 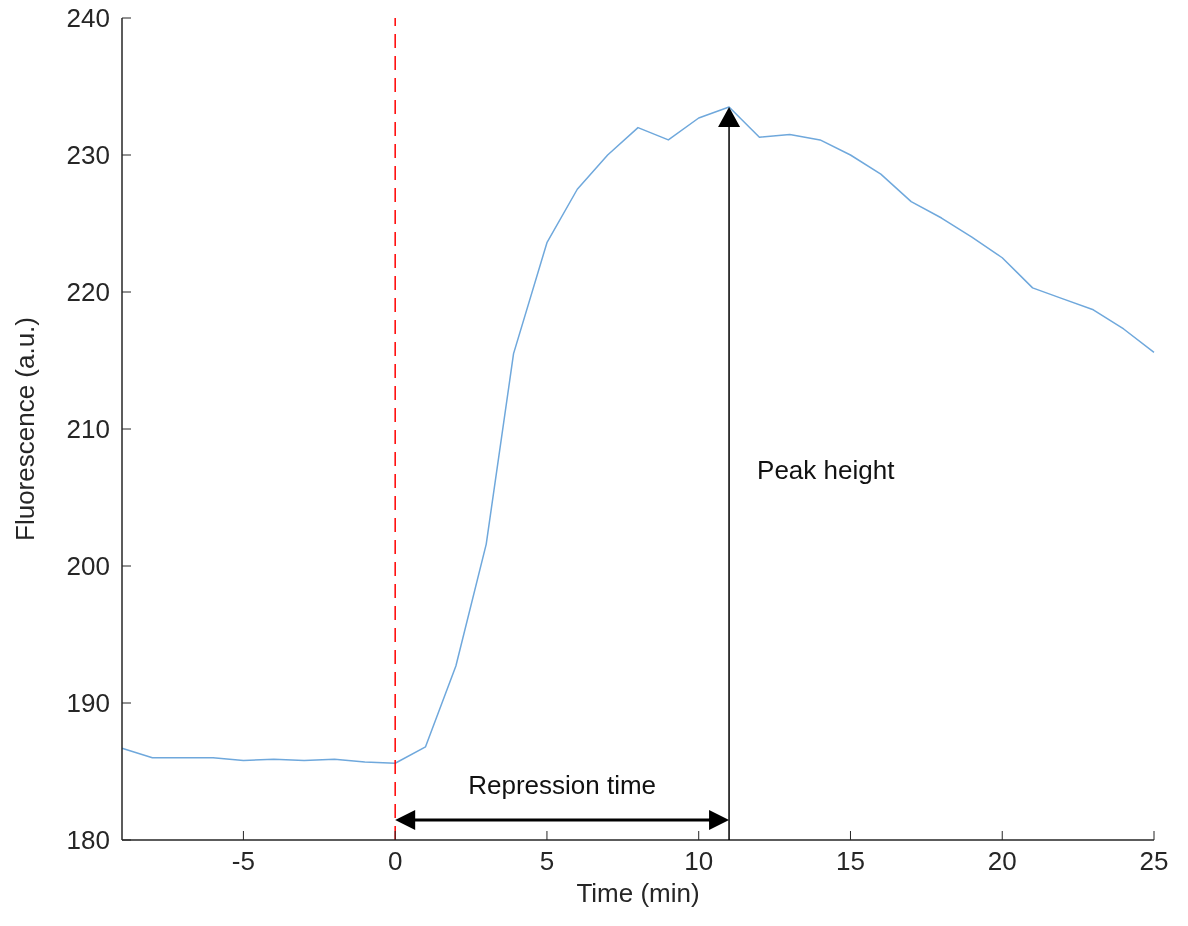 I want to click on y-tick-label: 200, so click(x=88, y=566).